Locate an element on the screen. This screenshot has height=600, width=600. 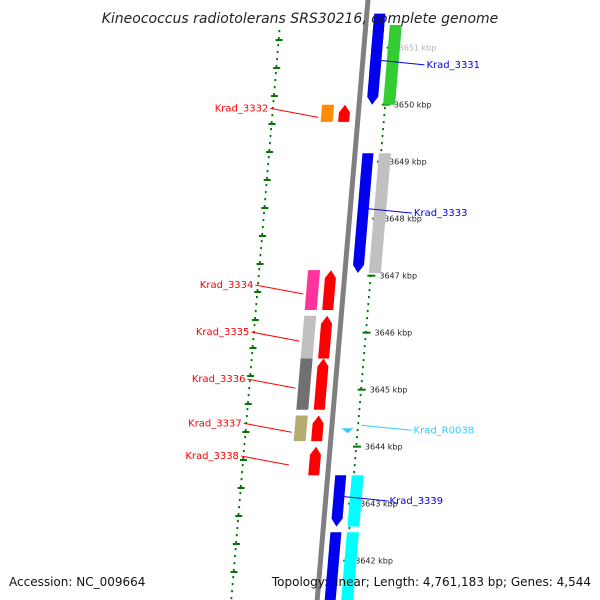
gene-label: Krad_3334 is located at coordinates (227, 285).